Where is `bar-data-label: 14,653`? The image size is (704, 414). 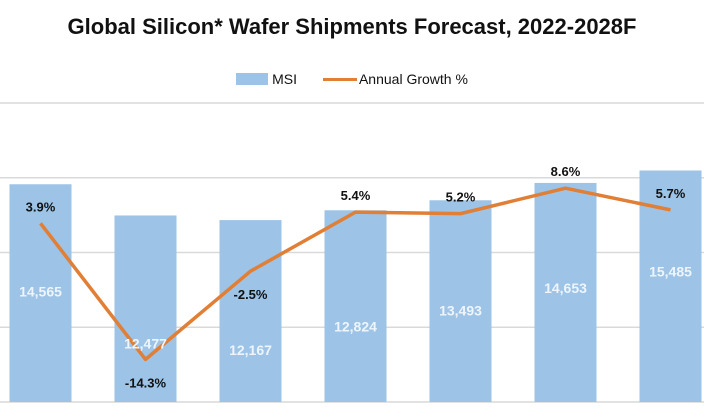 bar-data-label: 14,653 is located at coordinates (565, 288).